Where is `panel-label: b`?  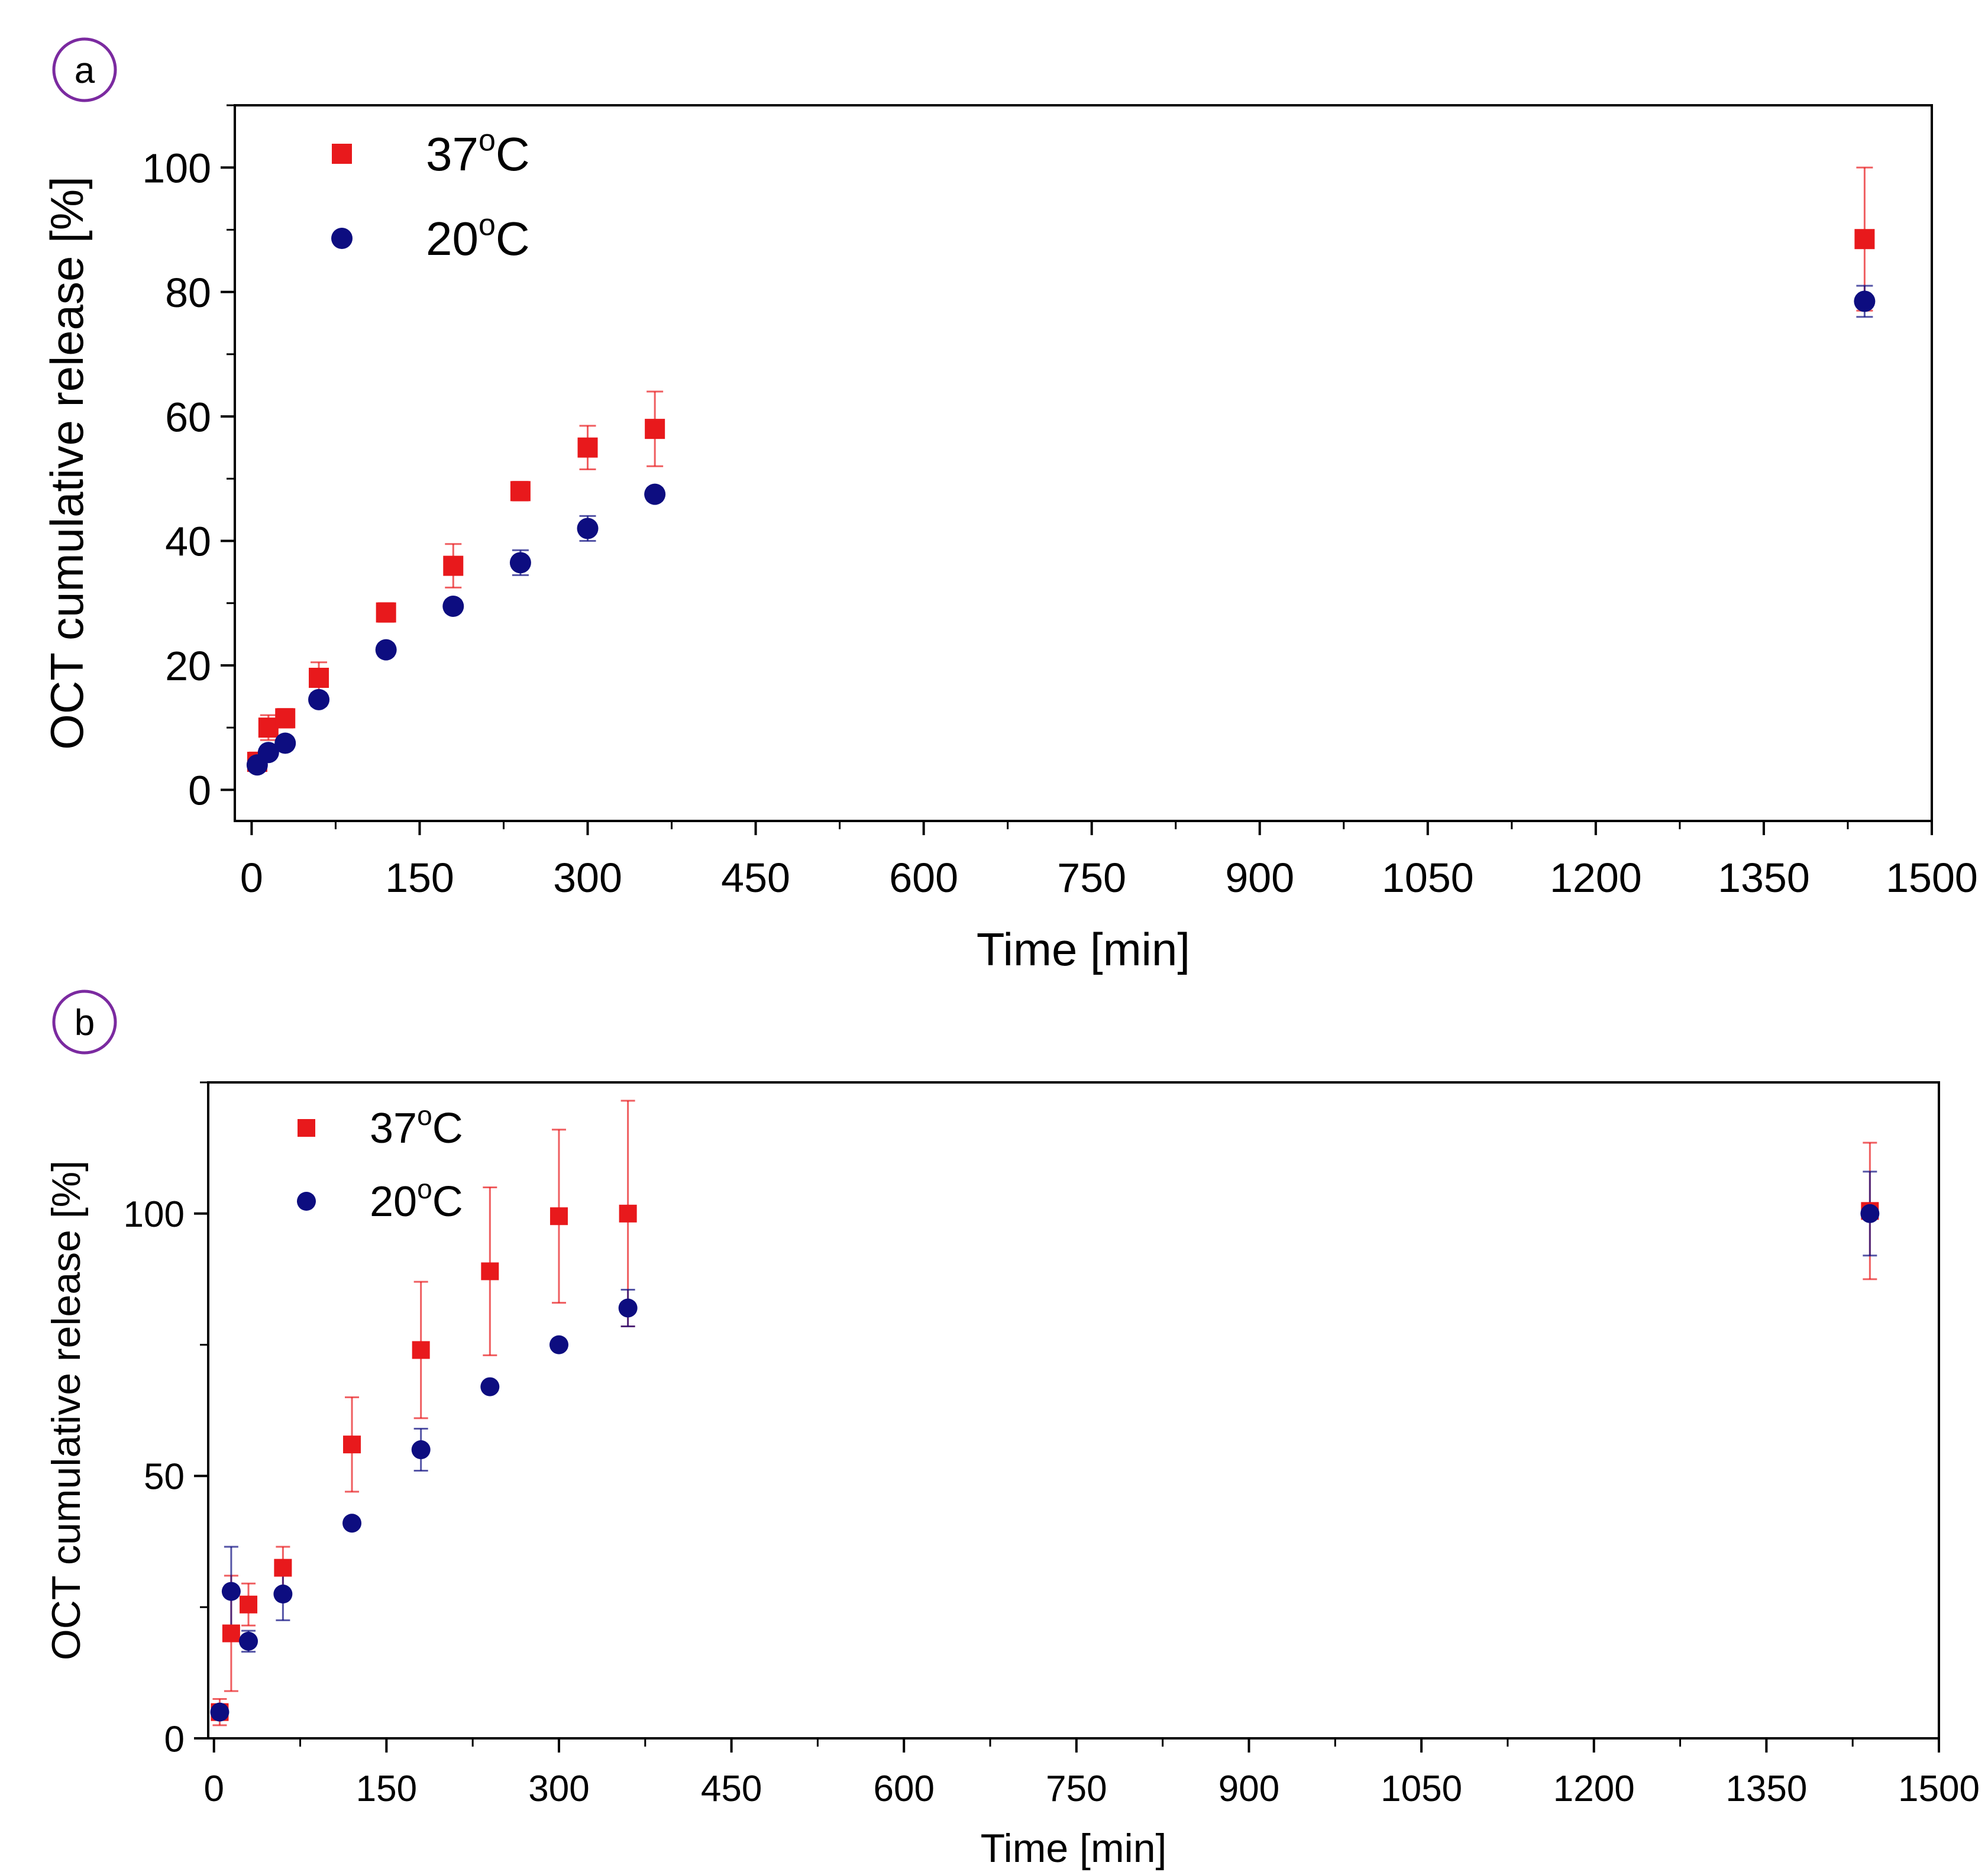
panel-label: b is located at coordinates (85, 1023).